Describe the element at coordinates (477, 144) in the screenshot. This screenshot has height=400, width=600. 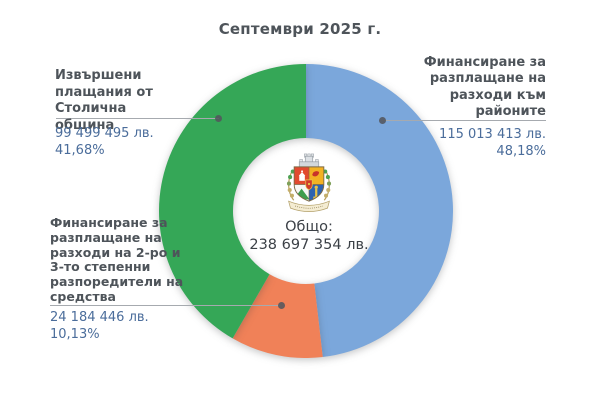
I see `slice-values-blue: 115 013 413 лв. 48,18%` at that location.